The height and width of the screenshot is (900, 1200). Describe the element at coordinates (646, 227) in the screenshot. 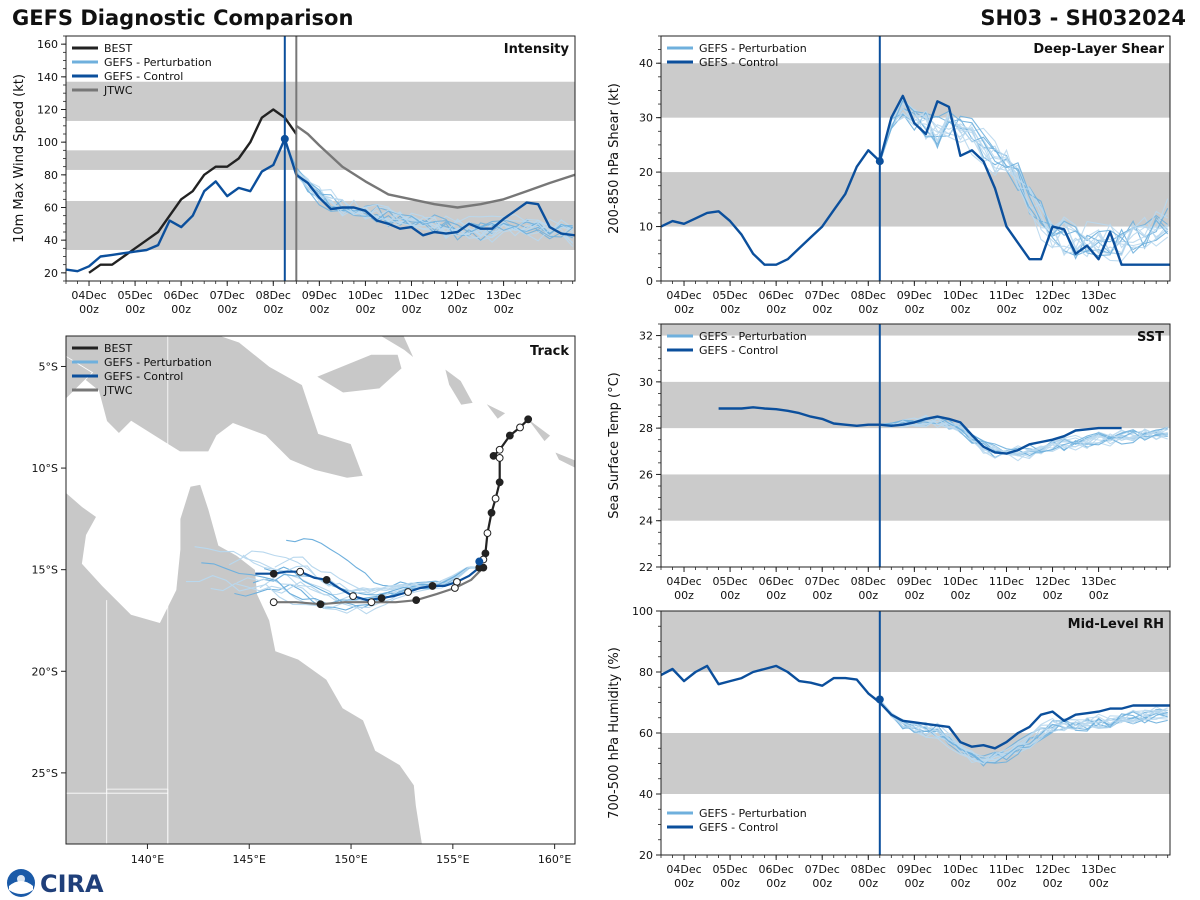

I see `y-tick-label: 10` at that location.